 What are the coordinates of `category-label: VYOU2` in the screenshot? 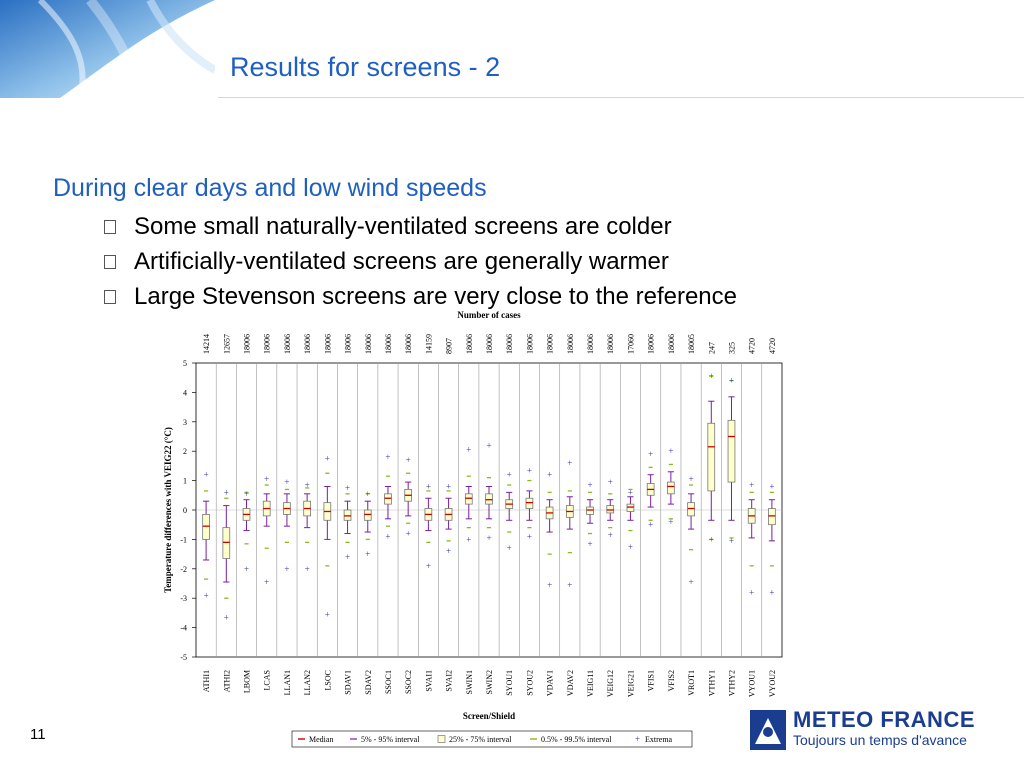 It's located at (772, 683).